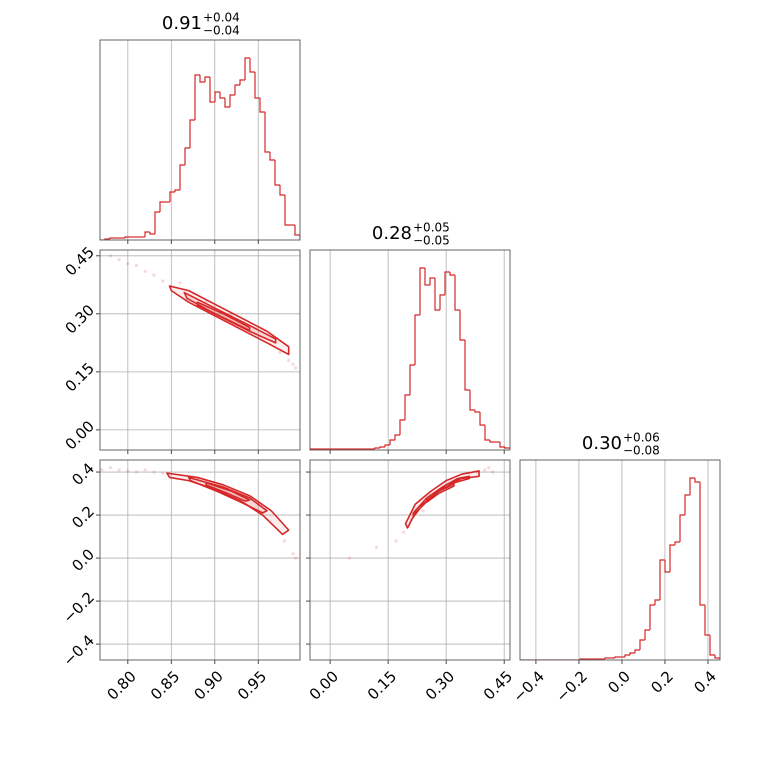 This screenshot has height=760, width=760. I want to click on x-tick-label: 0.4, so click(705, 682).